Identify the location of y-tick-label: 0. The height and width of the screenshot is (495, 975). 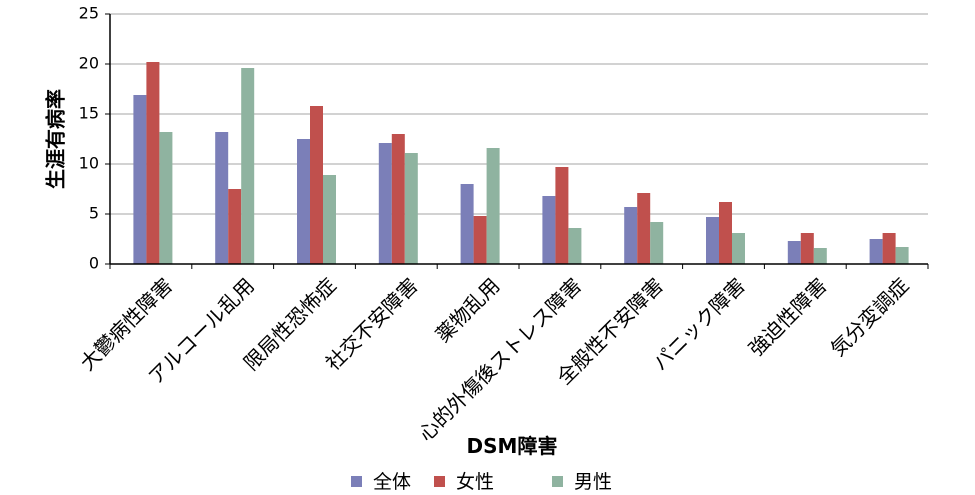
(94, 263).